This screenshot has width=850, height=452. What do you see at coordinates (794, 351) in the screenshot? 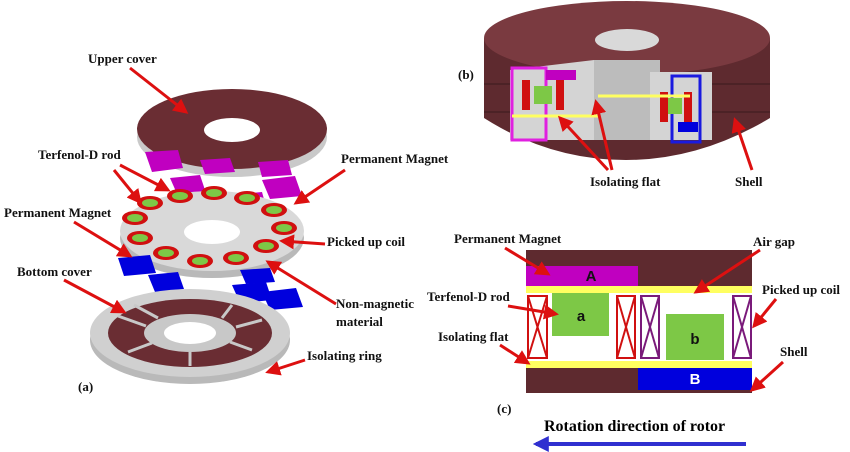
I see `label-shell-c: Shell` at bounding box center [794, 351].